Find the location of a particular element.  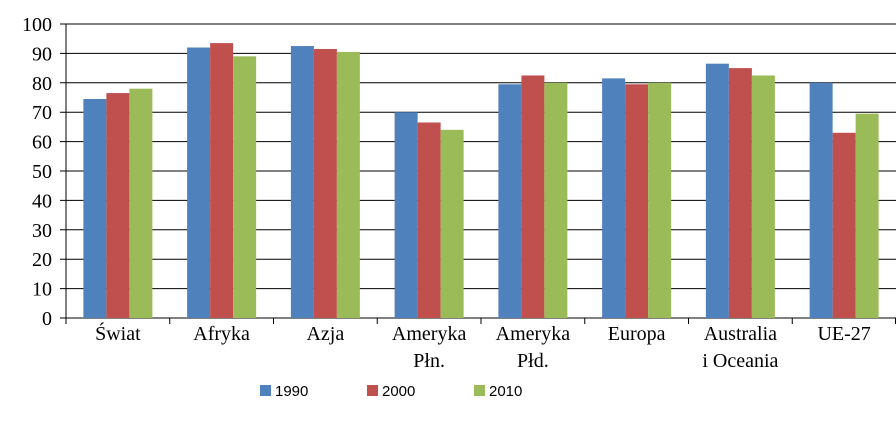

y-tick-label: 70 is located at coordinates (42, 113).